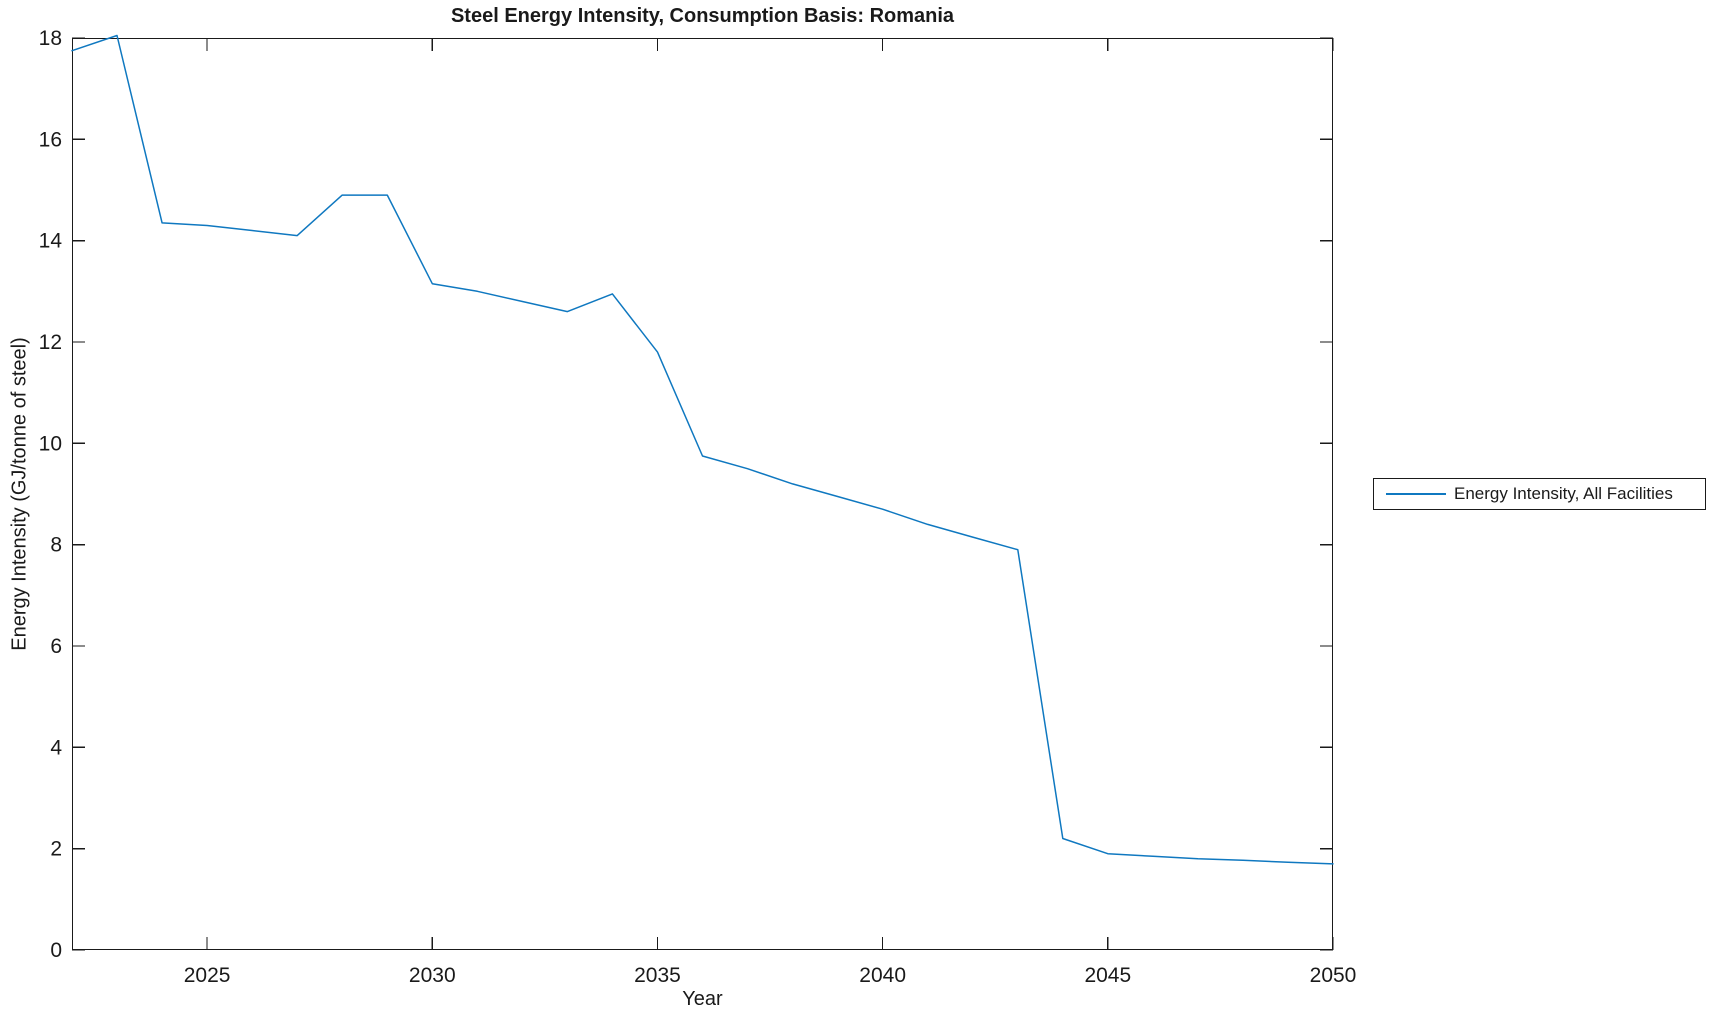  Describe the element at coordinates (207, 975) in the screenshot. I see `x-tick-label: 2025` at that location.